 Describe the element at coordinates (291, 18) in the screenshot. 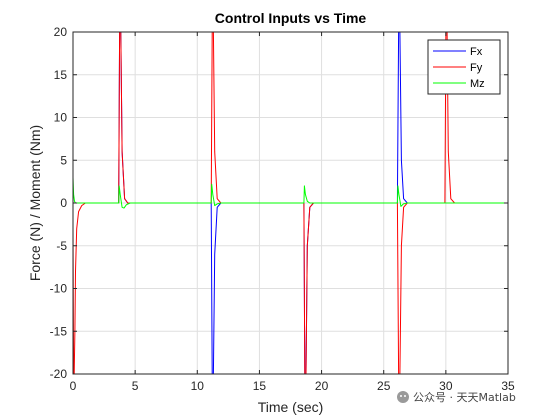

I see `chart-title: Control Inputs vs Time` at that location.